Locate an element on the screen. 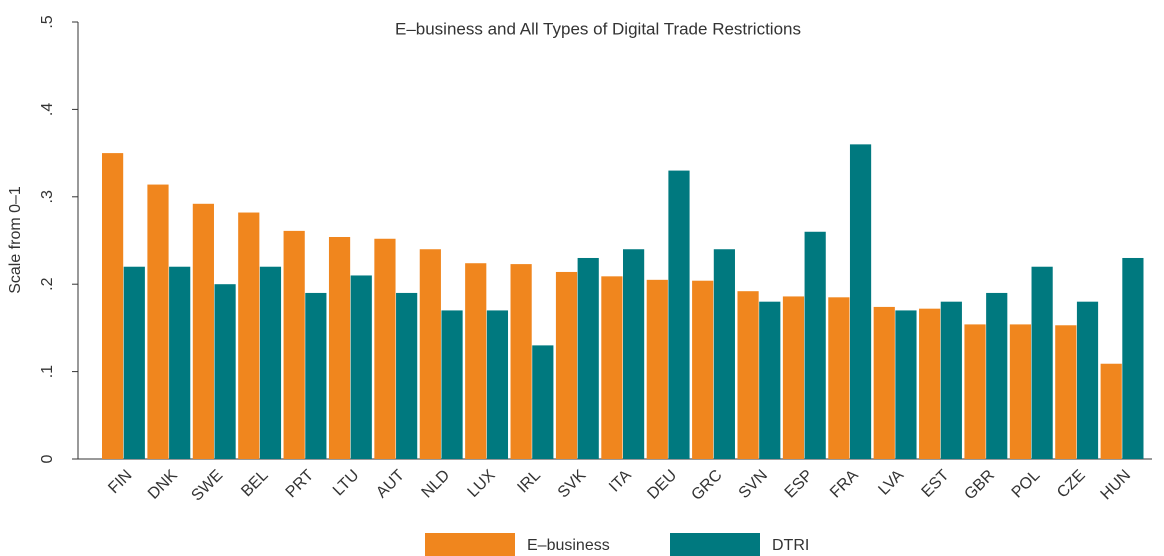 Image resolution: width=1164 pixels, height=556 pixels. x-tick-label: HUN is located at coordinates (1116, 485).